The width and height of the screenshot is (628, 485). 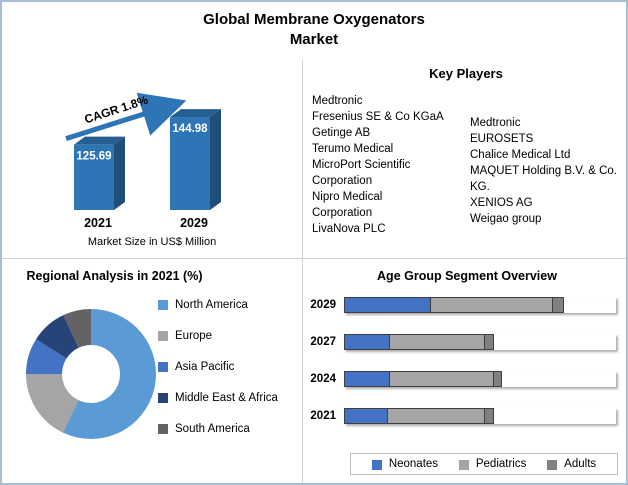 What do you see at coordinates (341, 133) in the screenshot?
I see `key-player: Getinge AB` at bounding box center [341, 133].